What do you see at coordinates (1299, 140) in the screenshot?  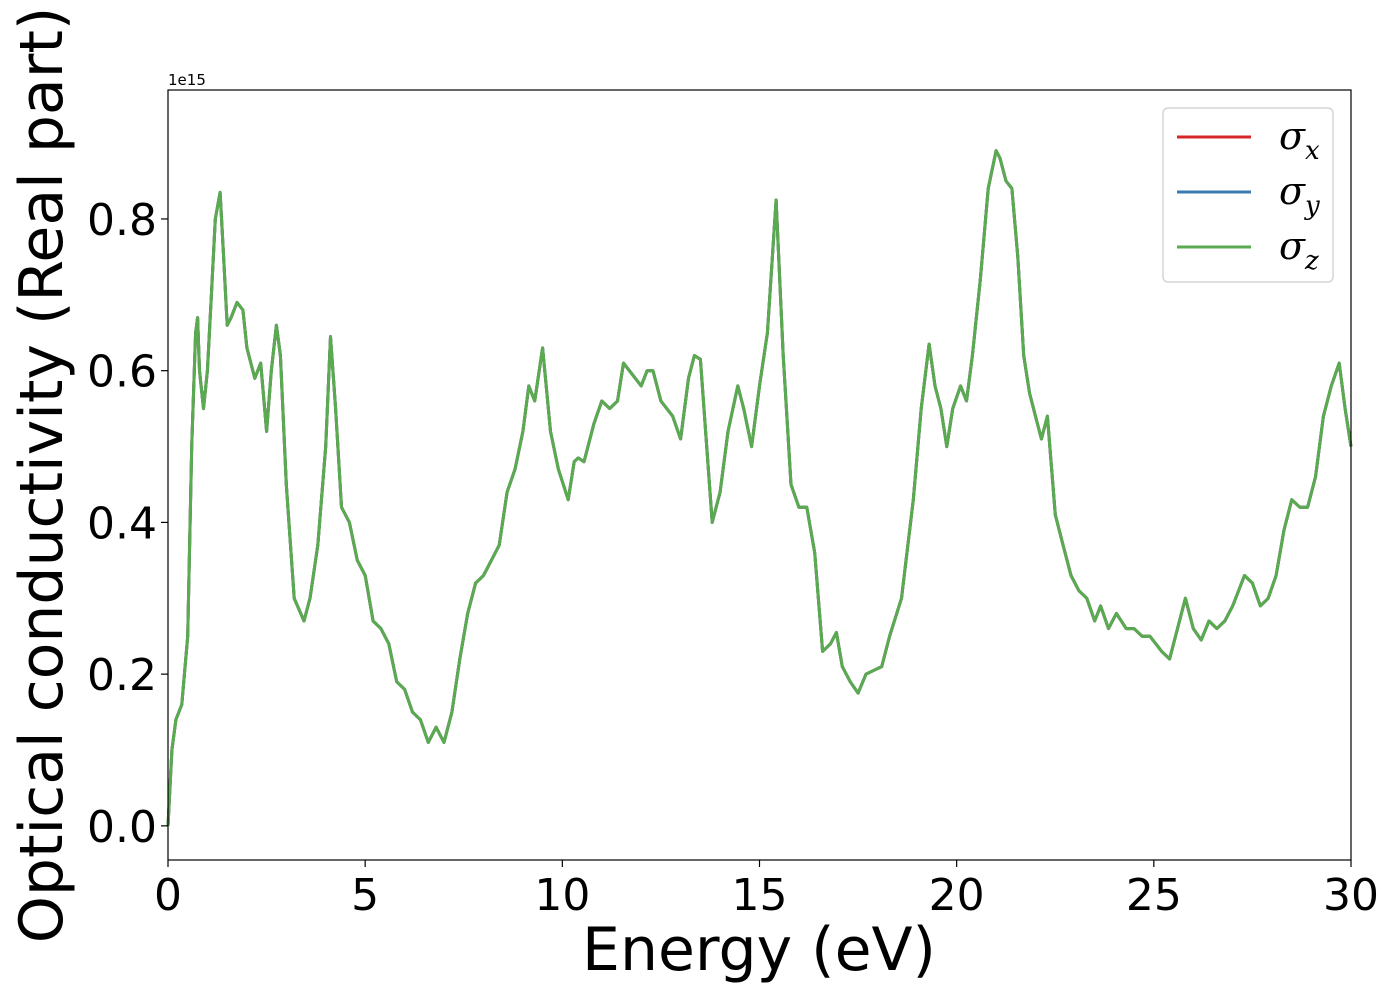 I see `legend-label-sigma-x: σx` at bounding box center [1299, 140].